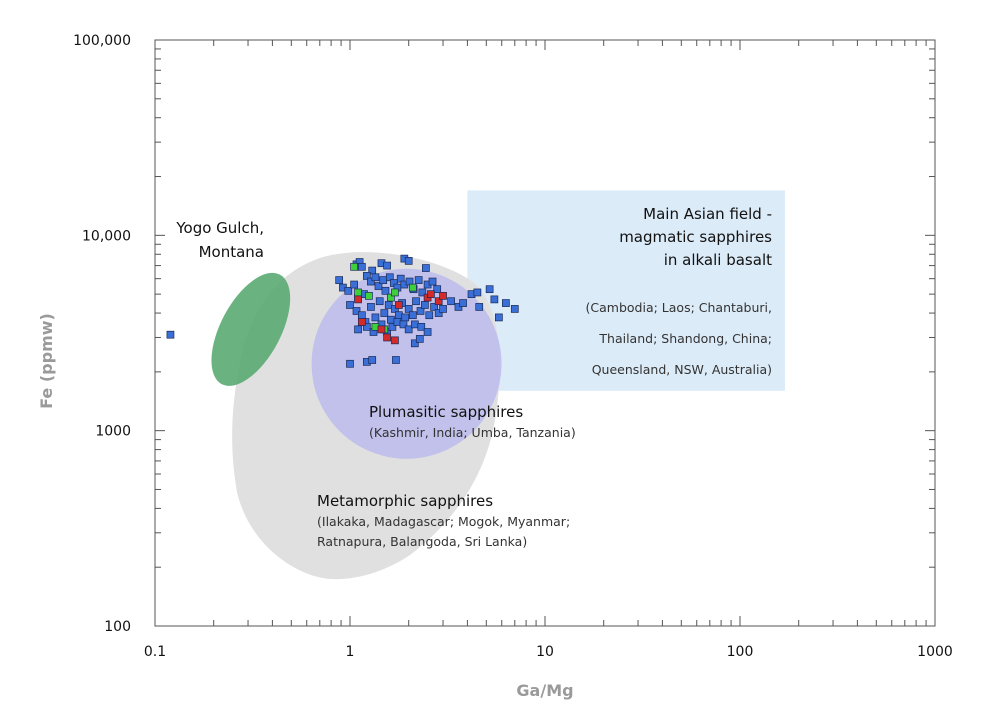 This screenshot has height=727, width=1000. I want to click on y-tick-label: 100,000, so click(102, 41).